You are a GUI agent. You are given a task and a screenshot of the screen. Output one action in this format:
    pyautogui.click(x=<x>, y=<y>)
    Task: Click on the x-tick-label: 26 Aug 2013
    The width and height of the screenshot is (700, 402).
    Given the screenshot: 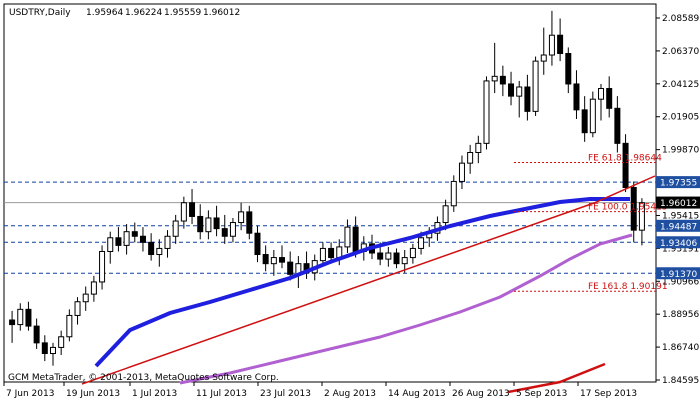 What is the action you would take?
    pyautogui.click(x=481, y=394)
    